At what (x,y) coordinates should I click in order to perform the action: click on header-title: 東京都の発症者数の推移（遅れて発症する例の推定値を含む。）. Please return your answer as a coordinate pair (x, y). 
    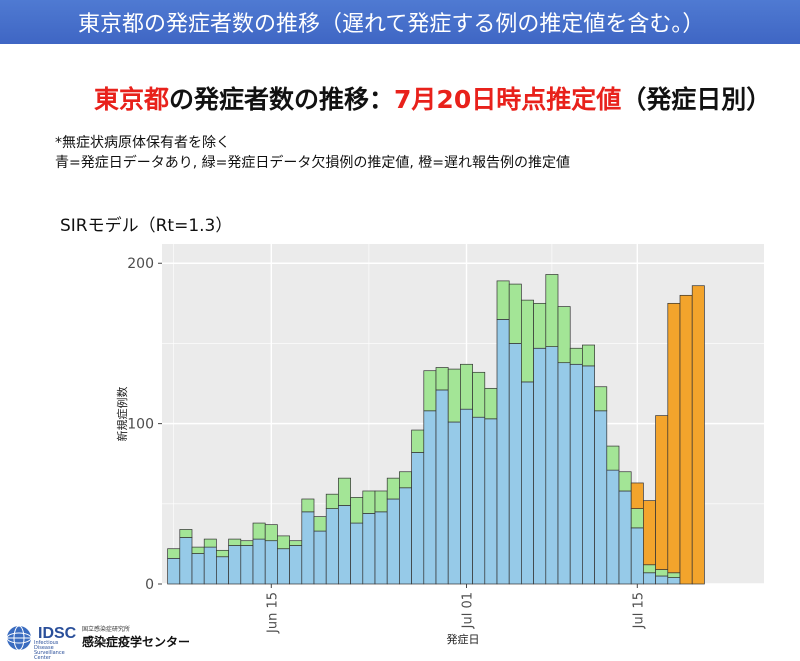
    Looking at the image, I should click on (391, 24).